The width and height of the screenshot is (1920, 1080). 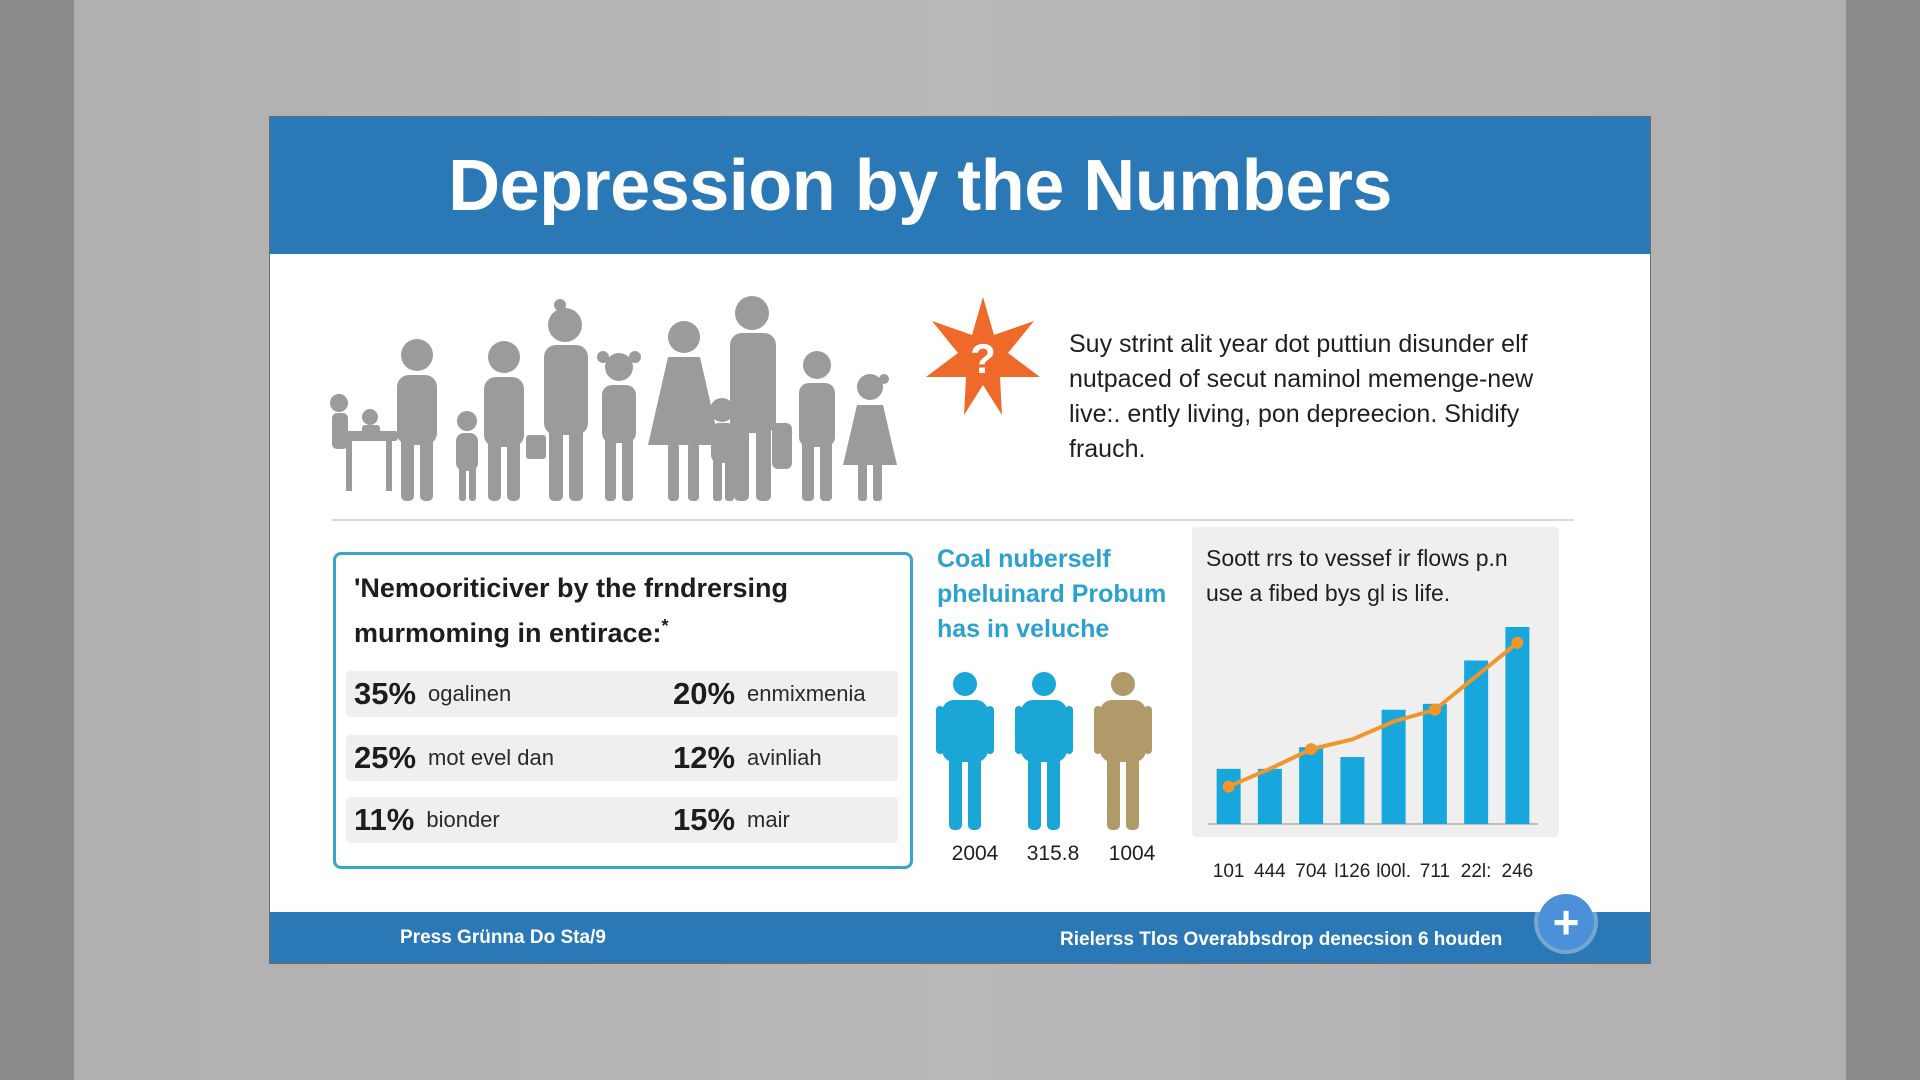 What do you see at coordinates (1393, 871) in the screenshot?
I see `chart-tick-label: l00l.` at bounding box center [1393, 871].